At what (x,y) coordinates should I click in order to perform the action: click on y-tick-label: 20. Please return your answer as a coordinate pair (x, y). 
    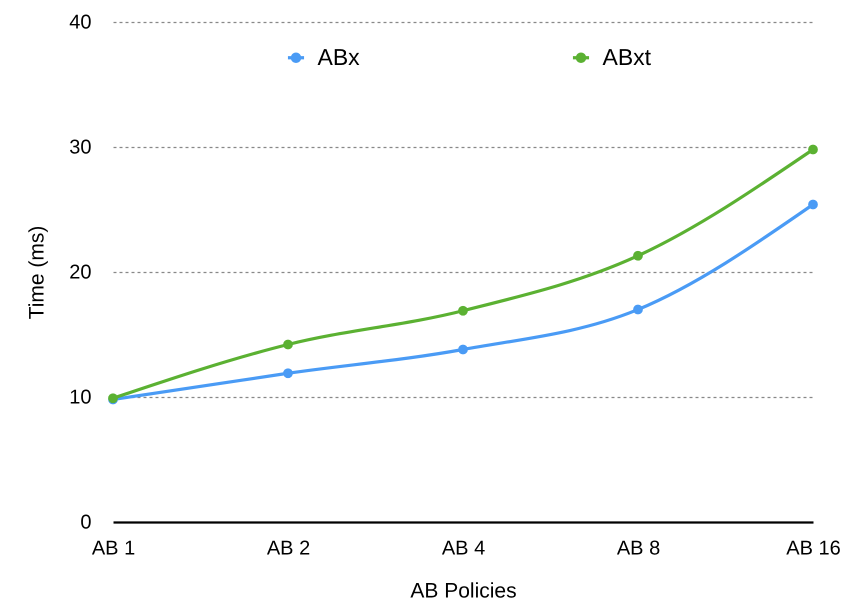
    Looking at the image, I should click on (80, 273).